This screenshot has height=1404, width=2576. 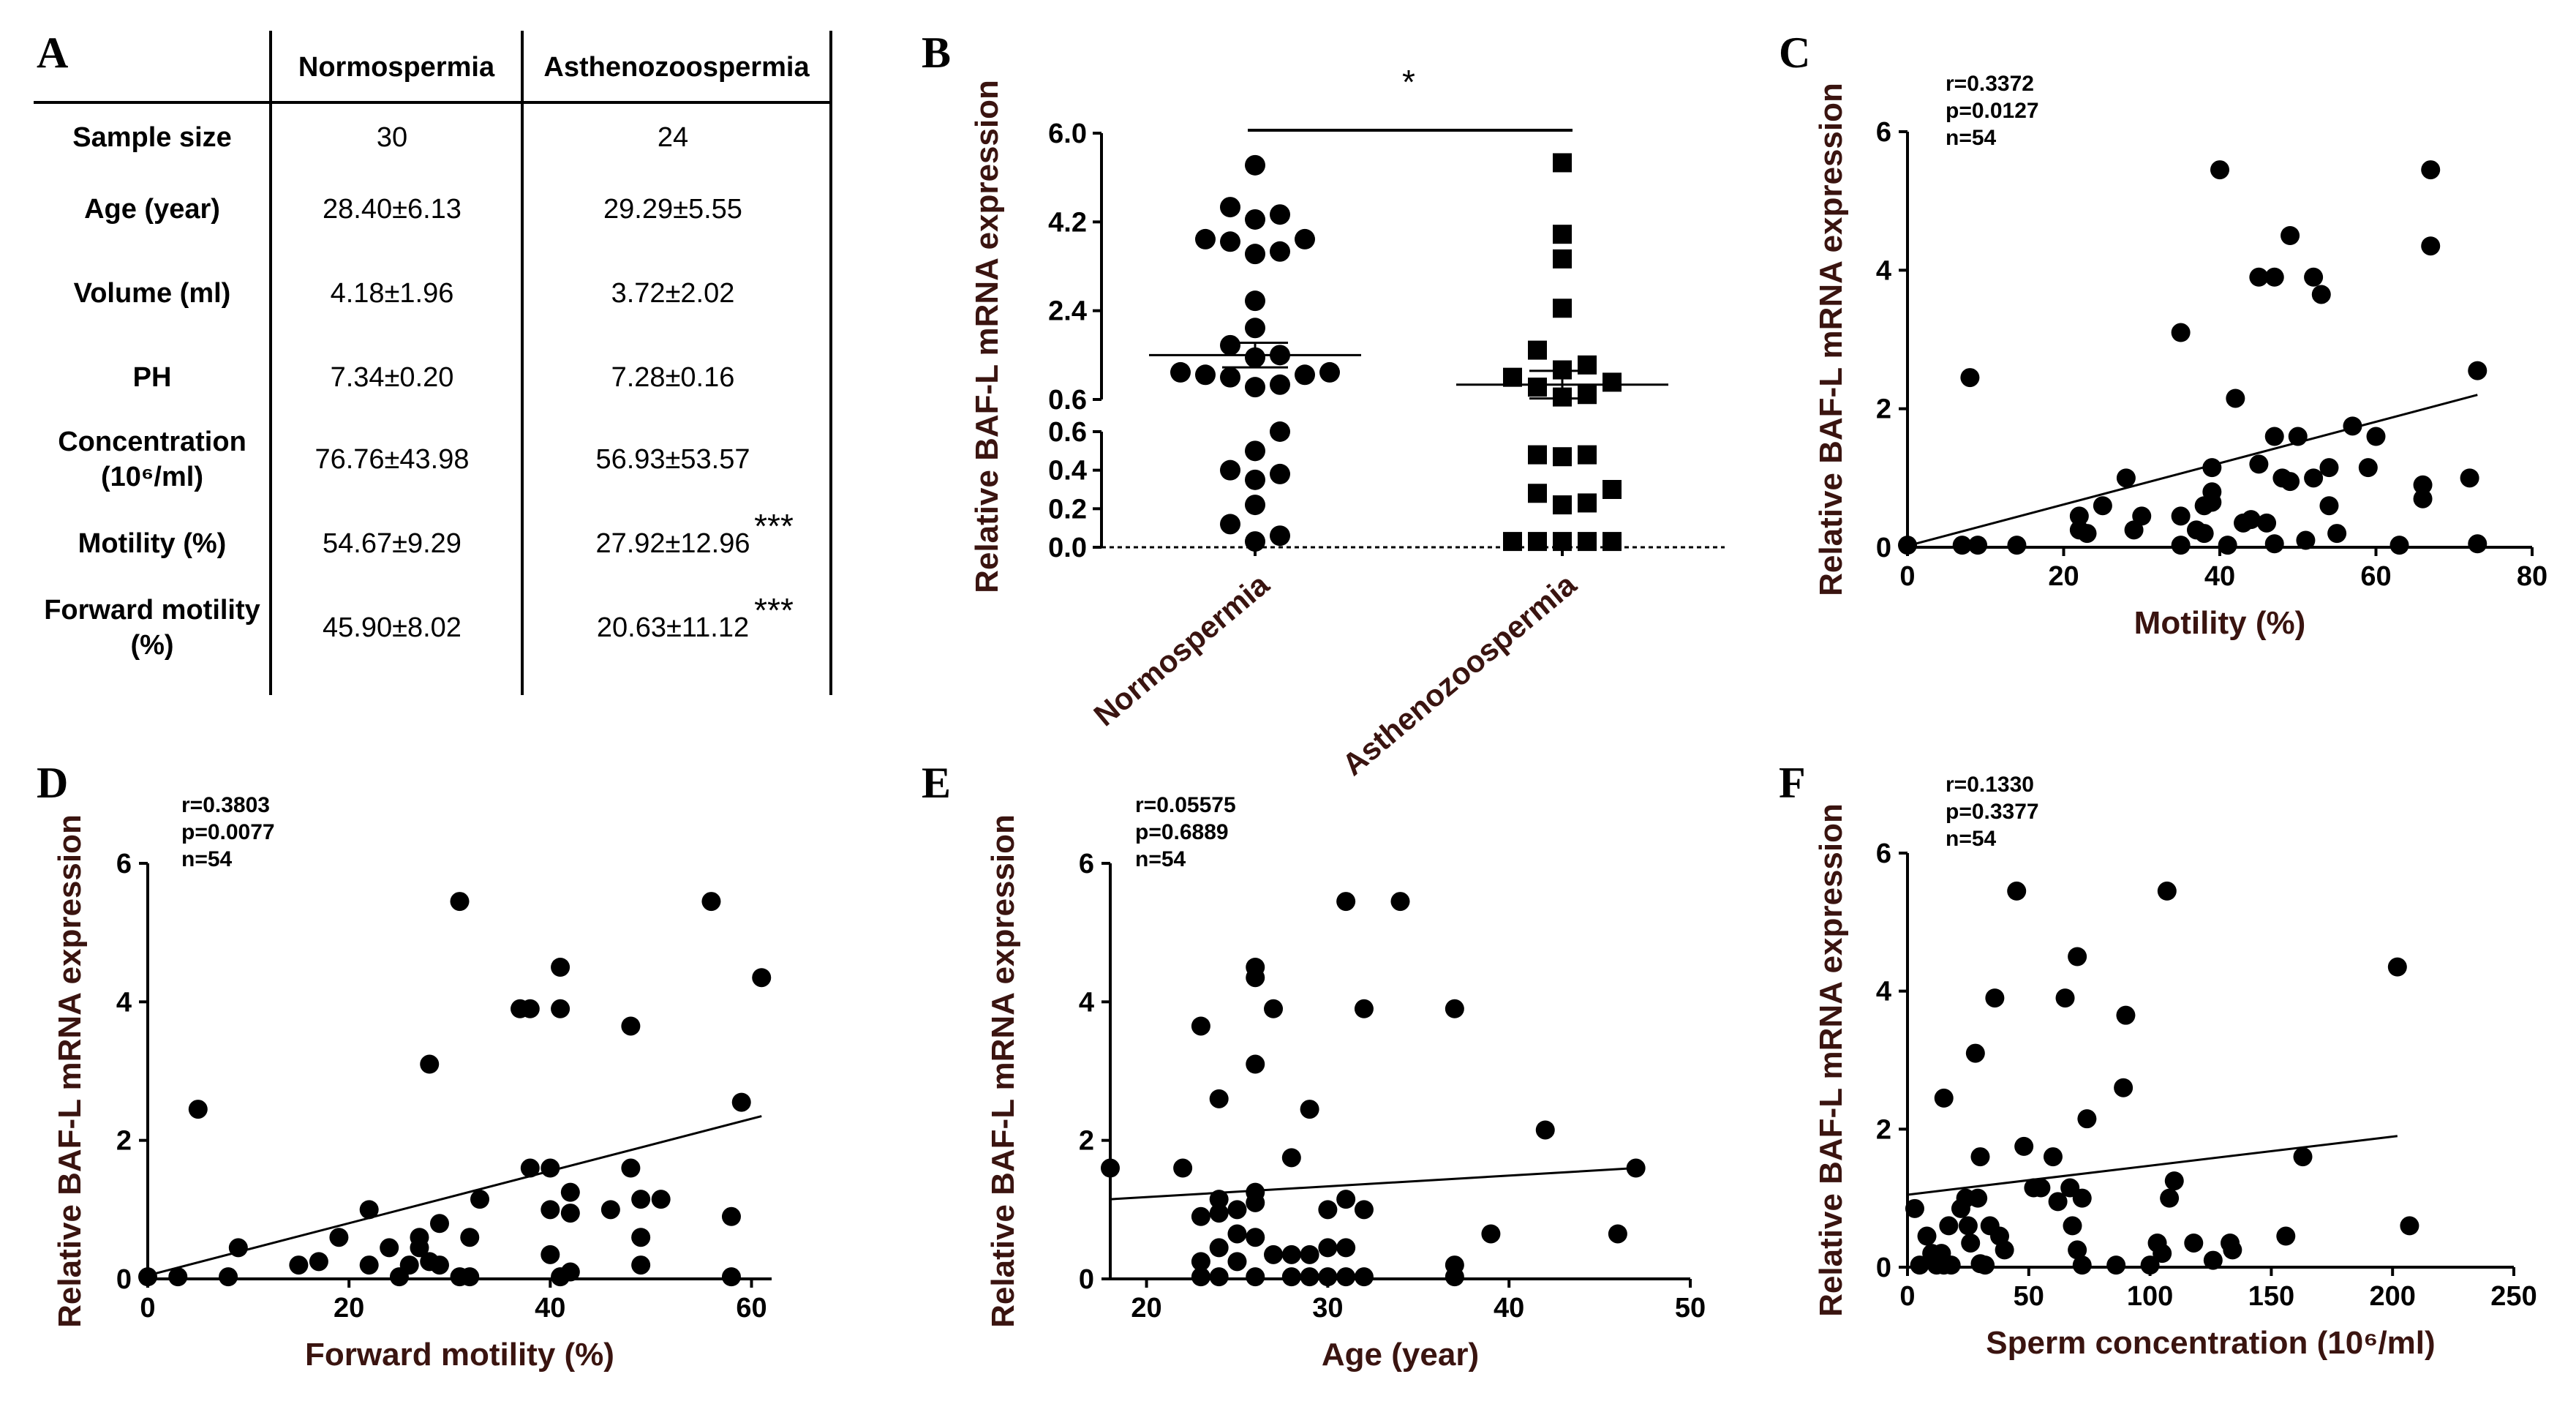 What do you see at coordinates (2532, 576) in the screenshot?
I see `x-tick-label: 80` at bounding box center [2532, 576].